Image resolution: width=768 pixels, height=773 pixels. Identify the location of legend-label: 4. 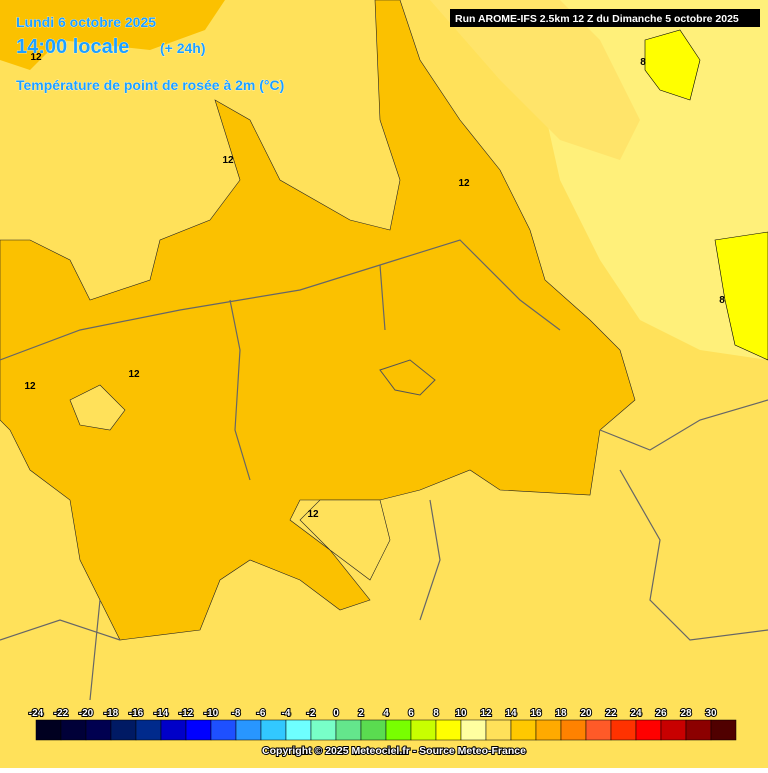
(386, 713).